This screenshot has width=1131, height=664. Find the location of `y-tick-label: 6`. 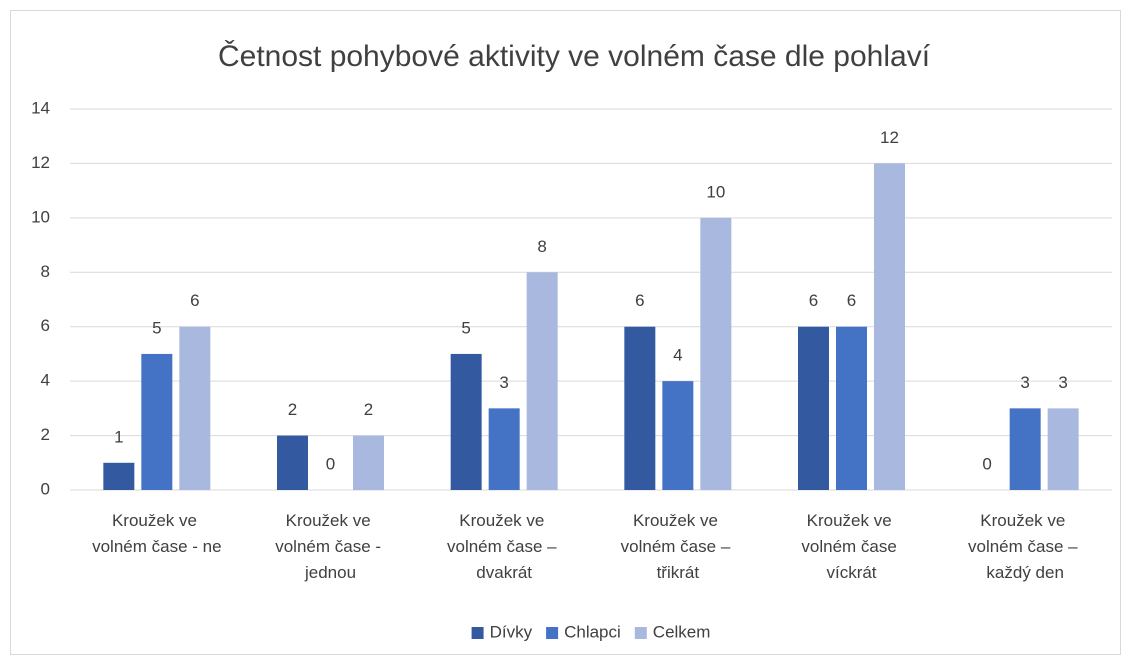

y-tick-label: 6 is located at coordinates (45, 325).